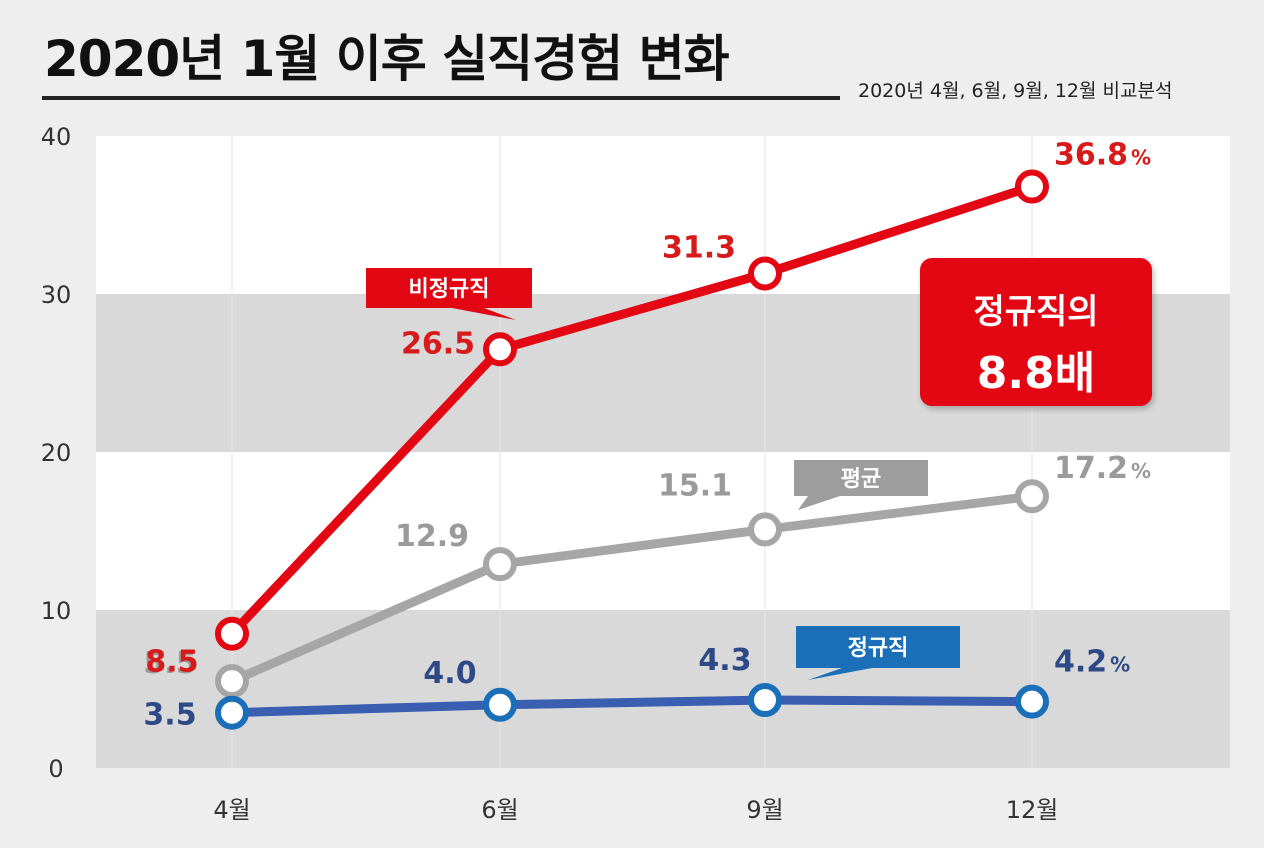  I want to click on data-label-average: 12.9, so click(432, 536).